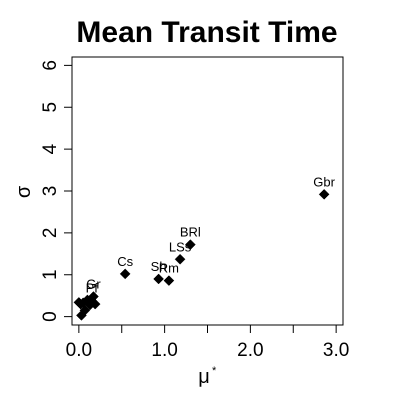  I want to click on y-axis: 0 1 2 3 4 5 6, so click(56, 191).